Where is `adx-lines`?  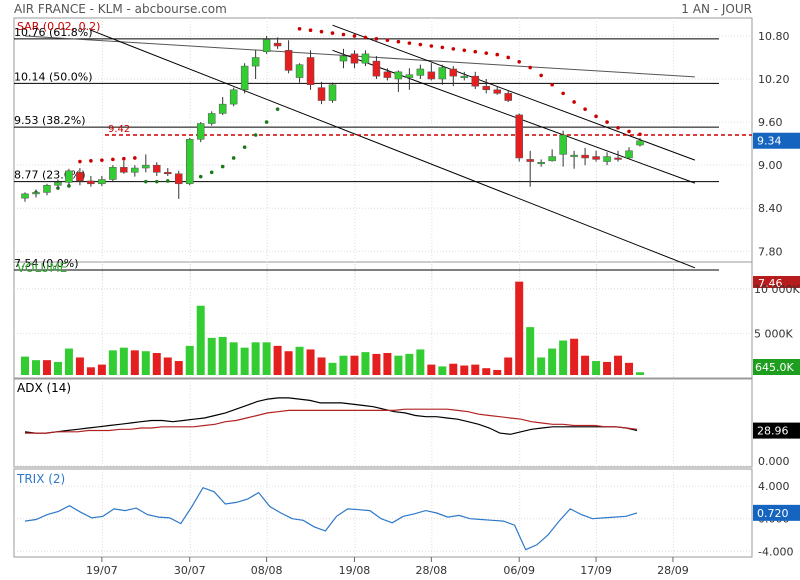
adx-lines is located at coordinates (331, 416).